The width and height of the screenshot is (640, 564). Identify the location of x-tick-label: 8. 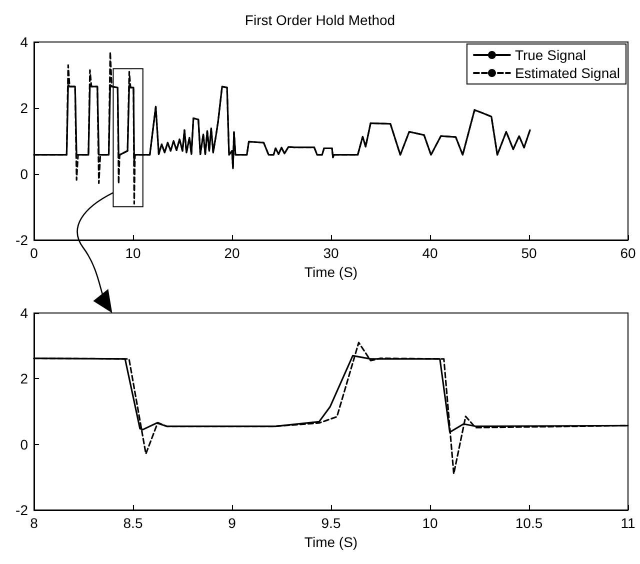
(34, 523).